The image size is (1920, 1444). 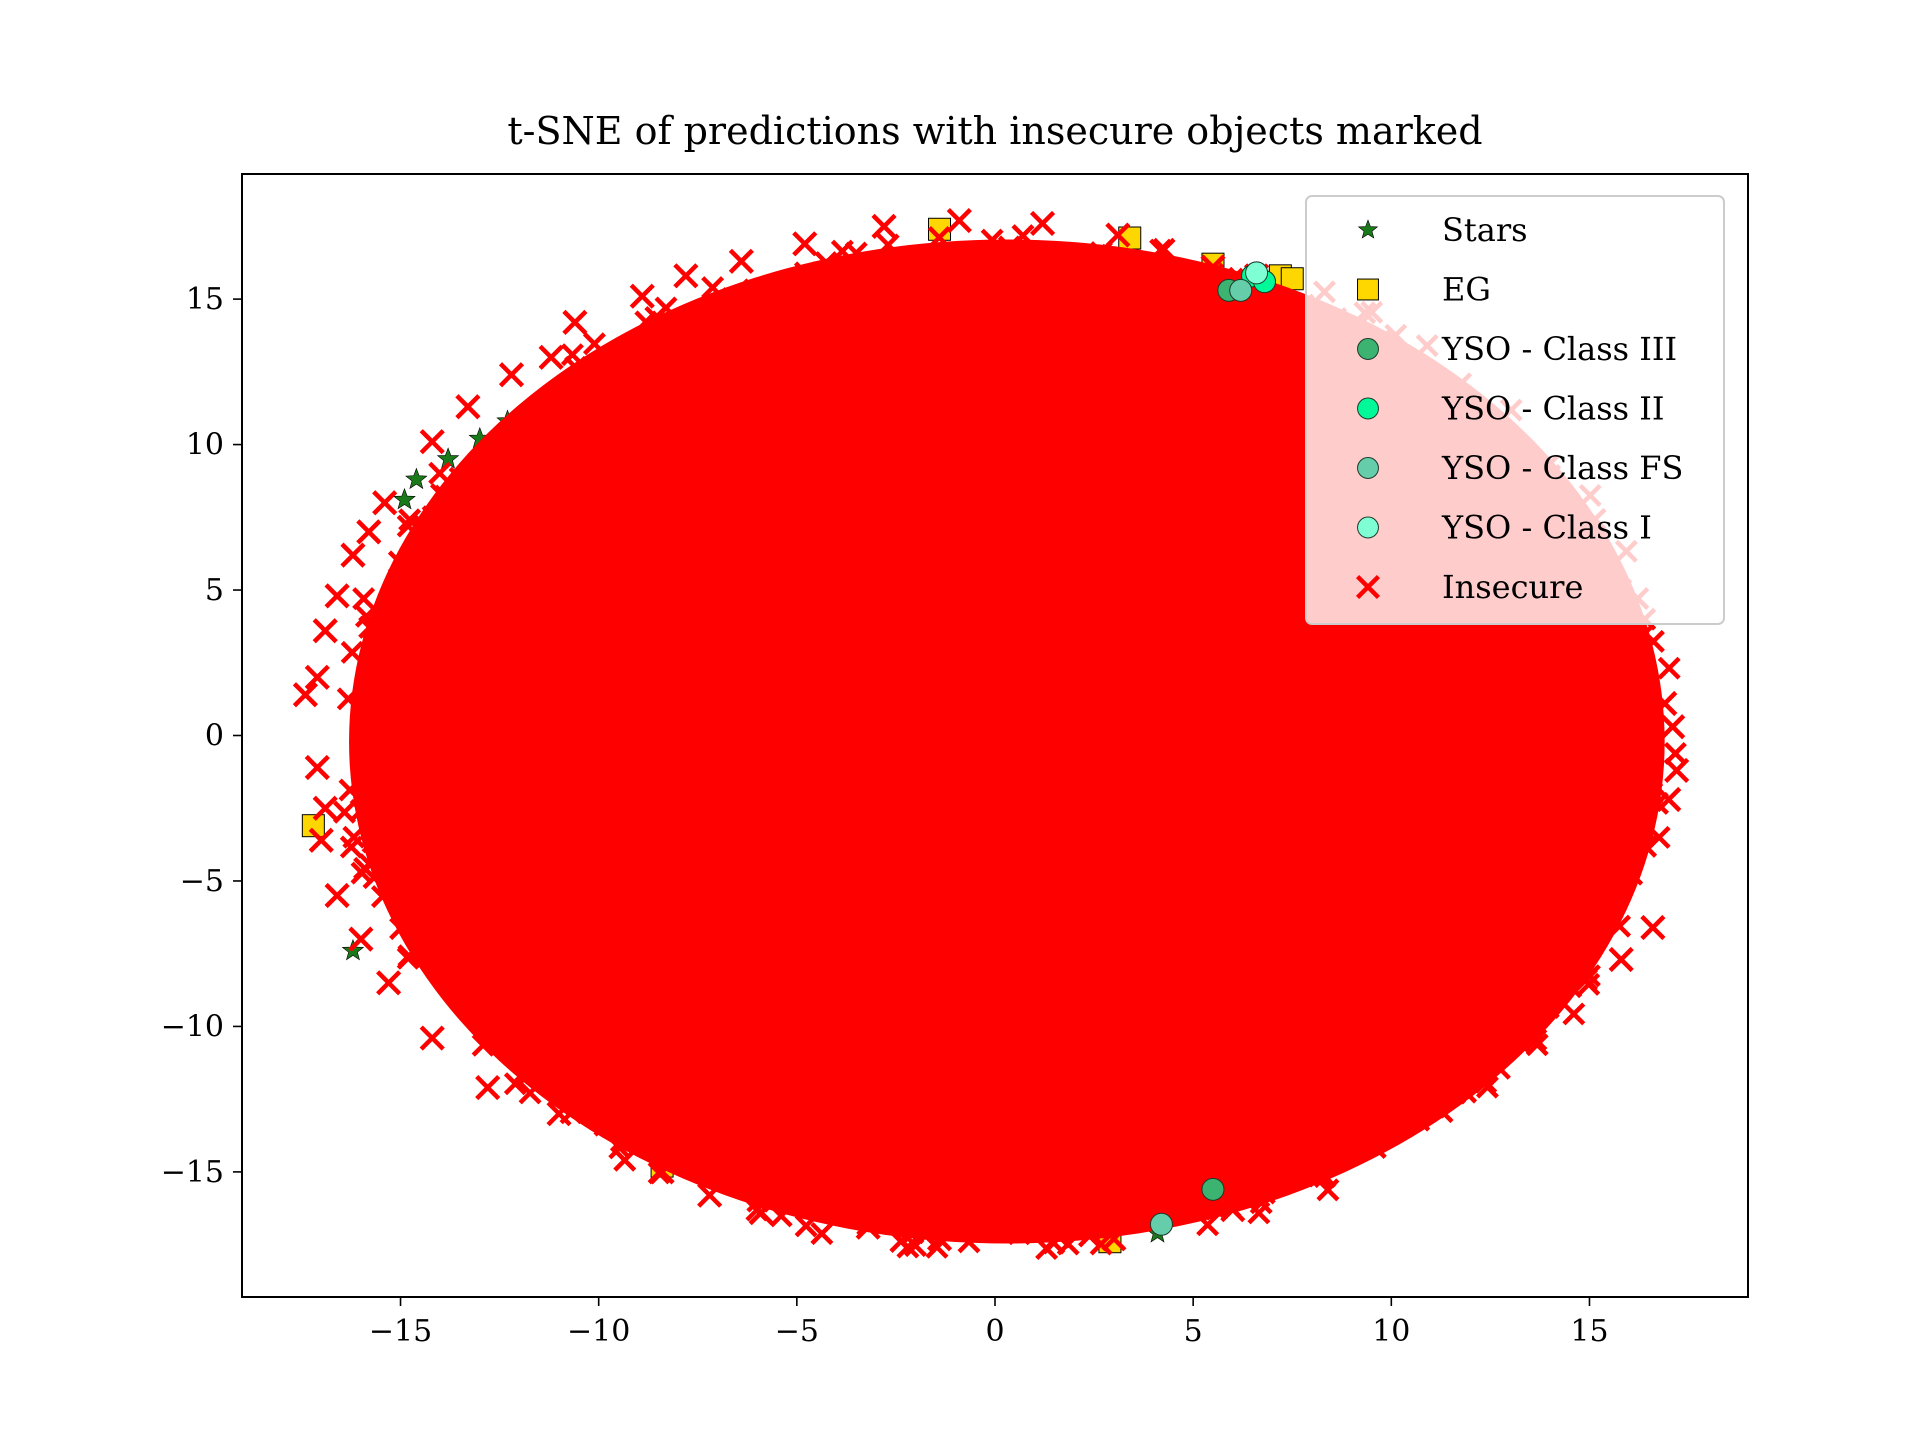 What do you see at coordinates (205, 299) in the screenshot?
I see `y-tick-label: 15` at bounding box center [205, 299].